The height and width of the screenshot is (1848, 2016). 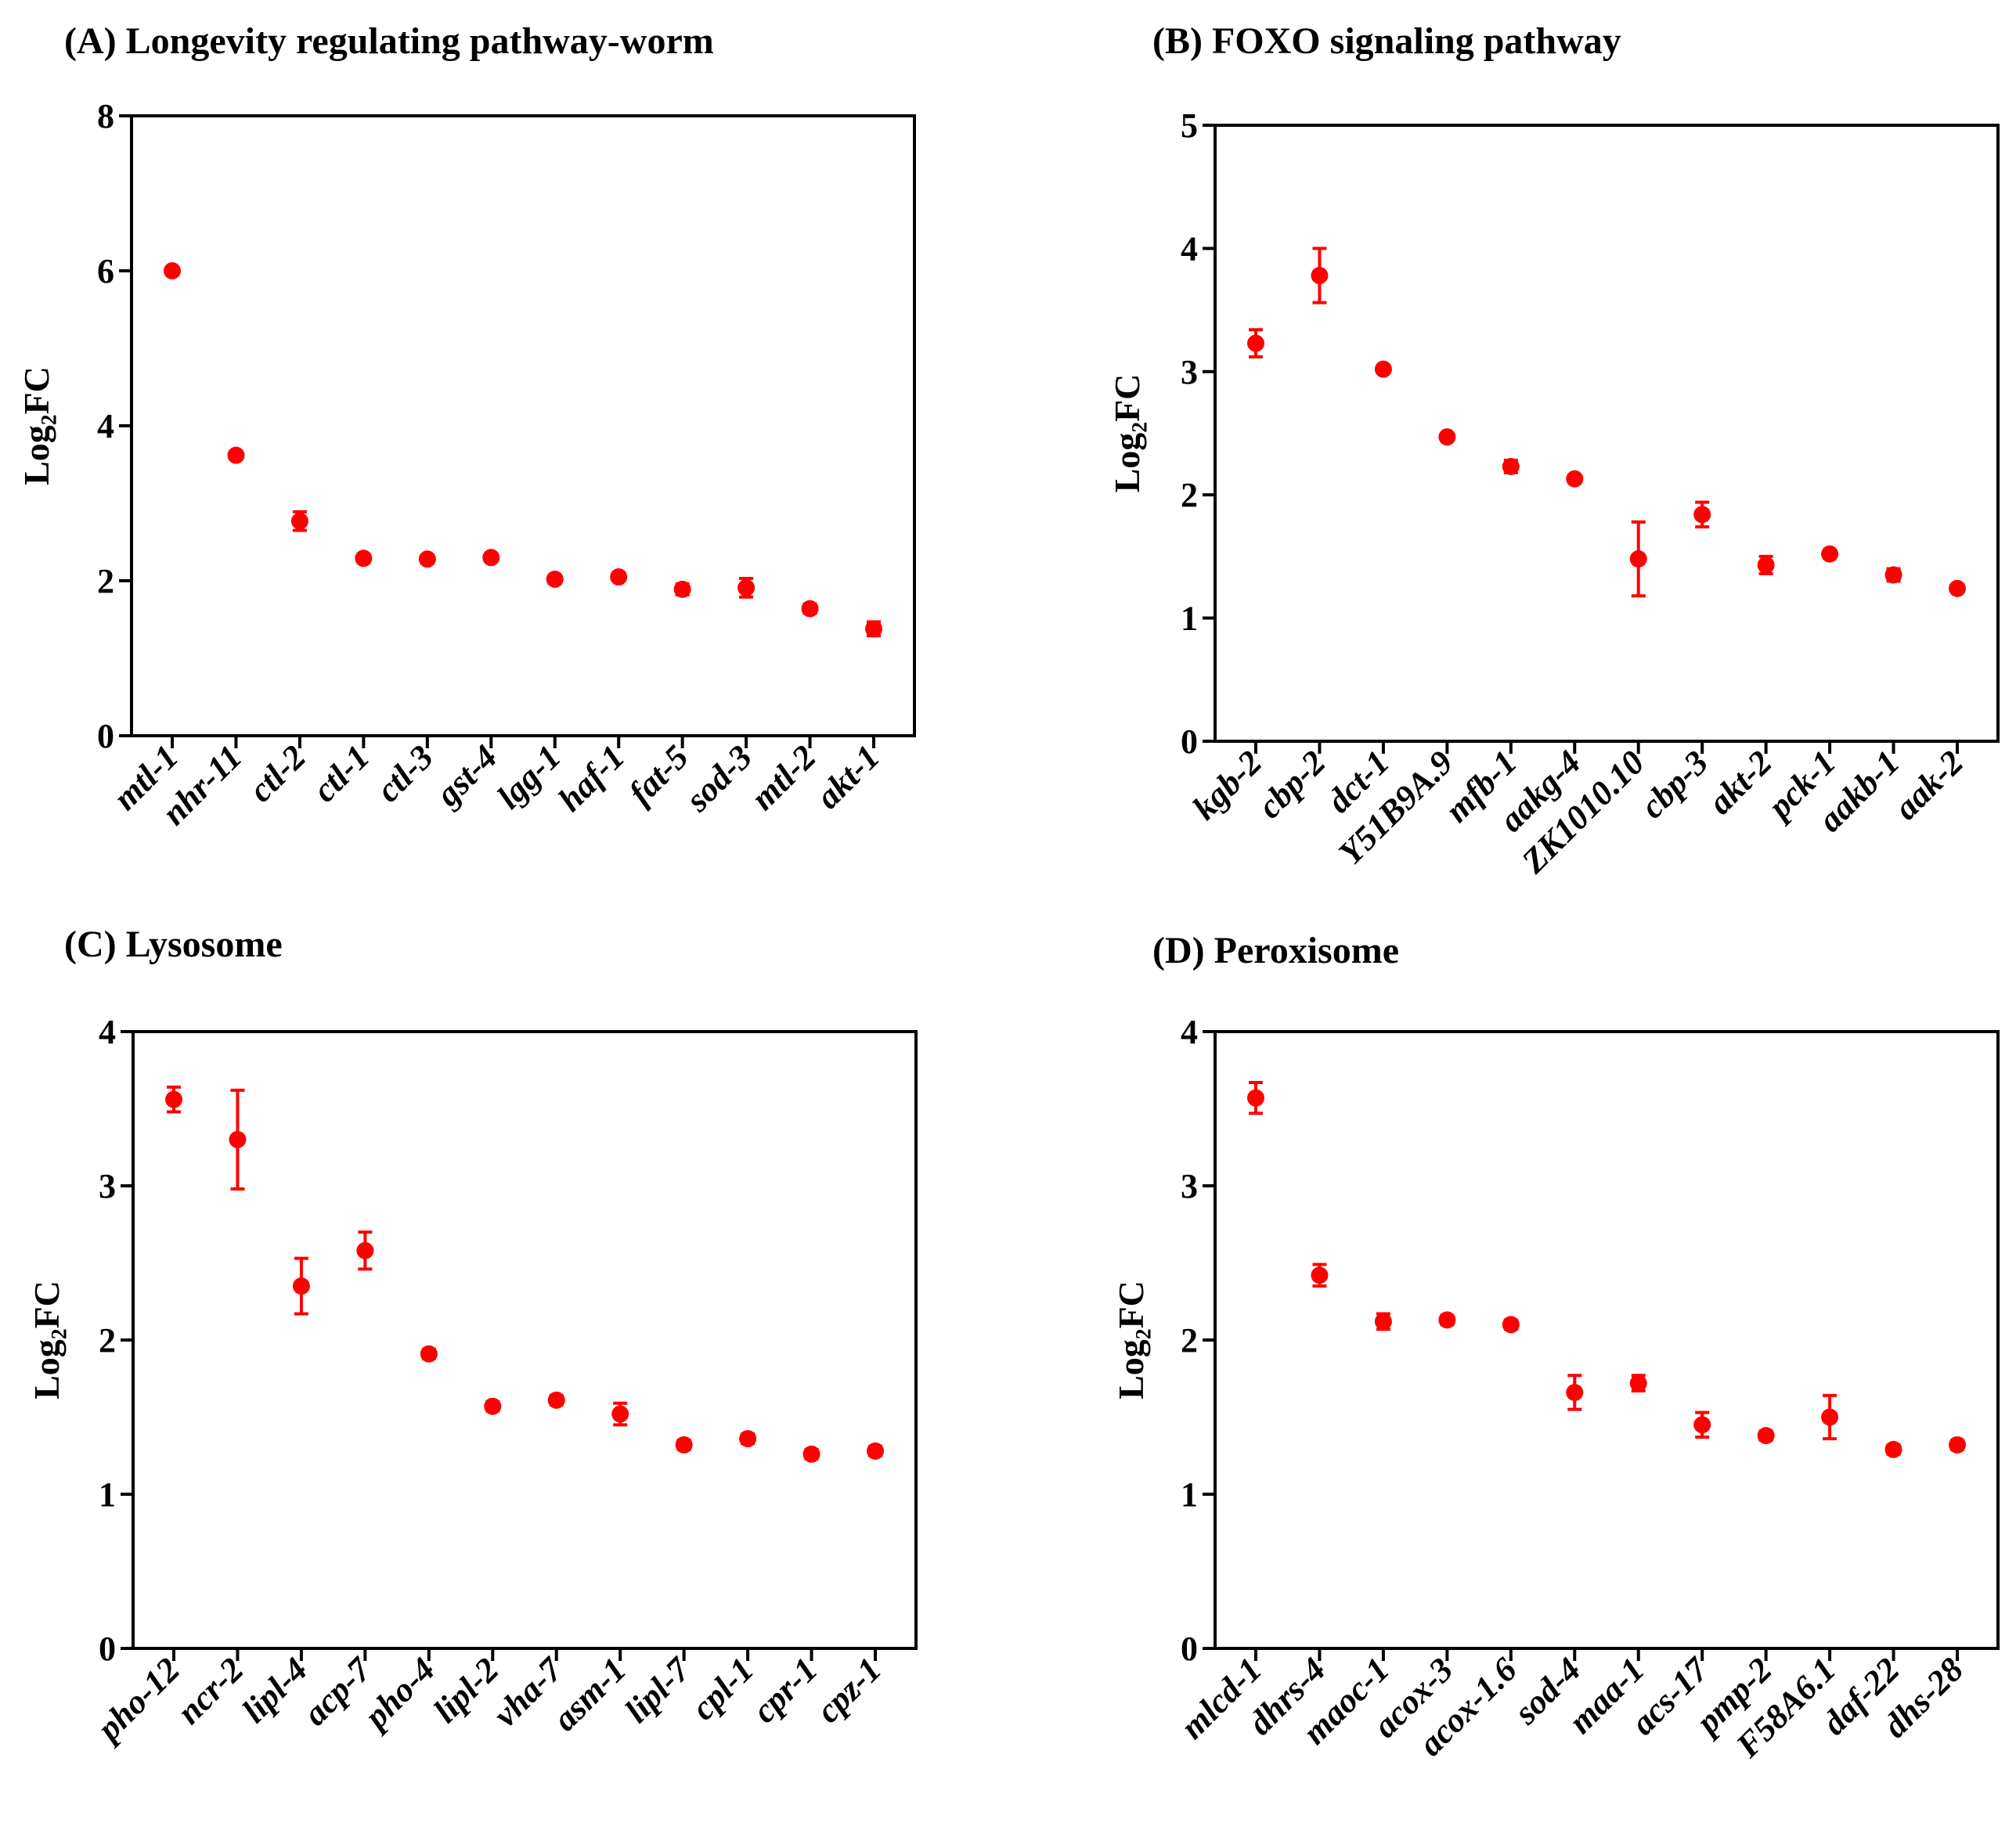 I want to click on x-tick-label: cpr-1, so click(x=785, y=1690).